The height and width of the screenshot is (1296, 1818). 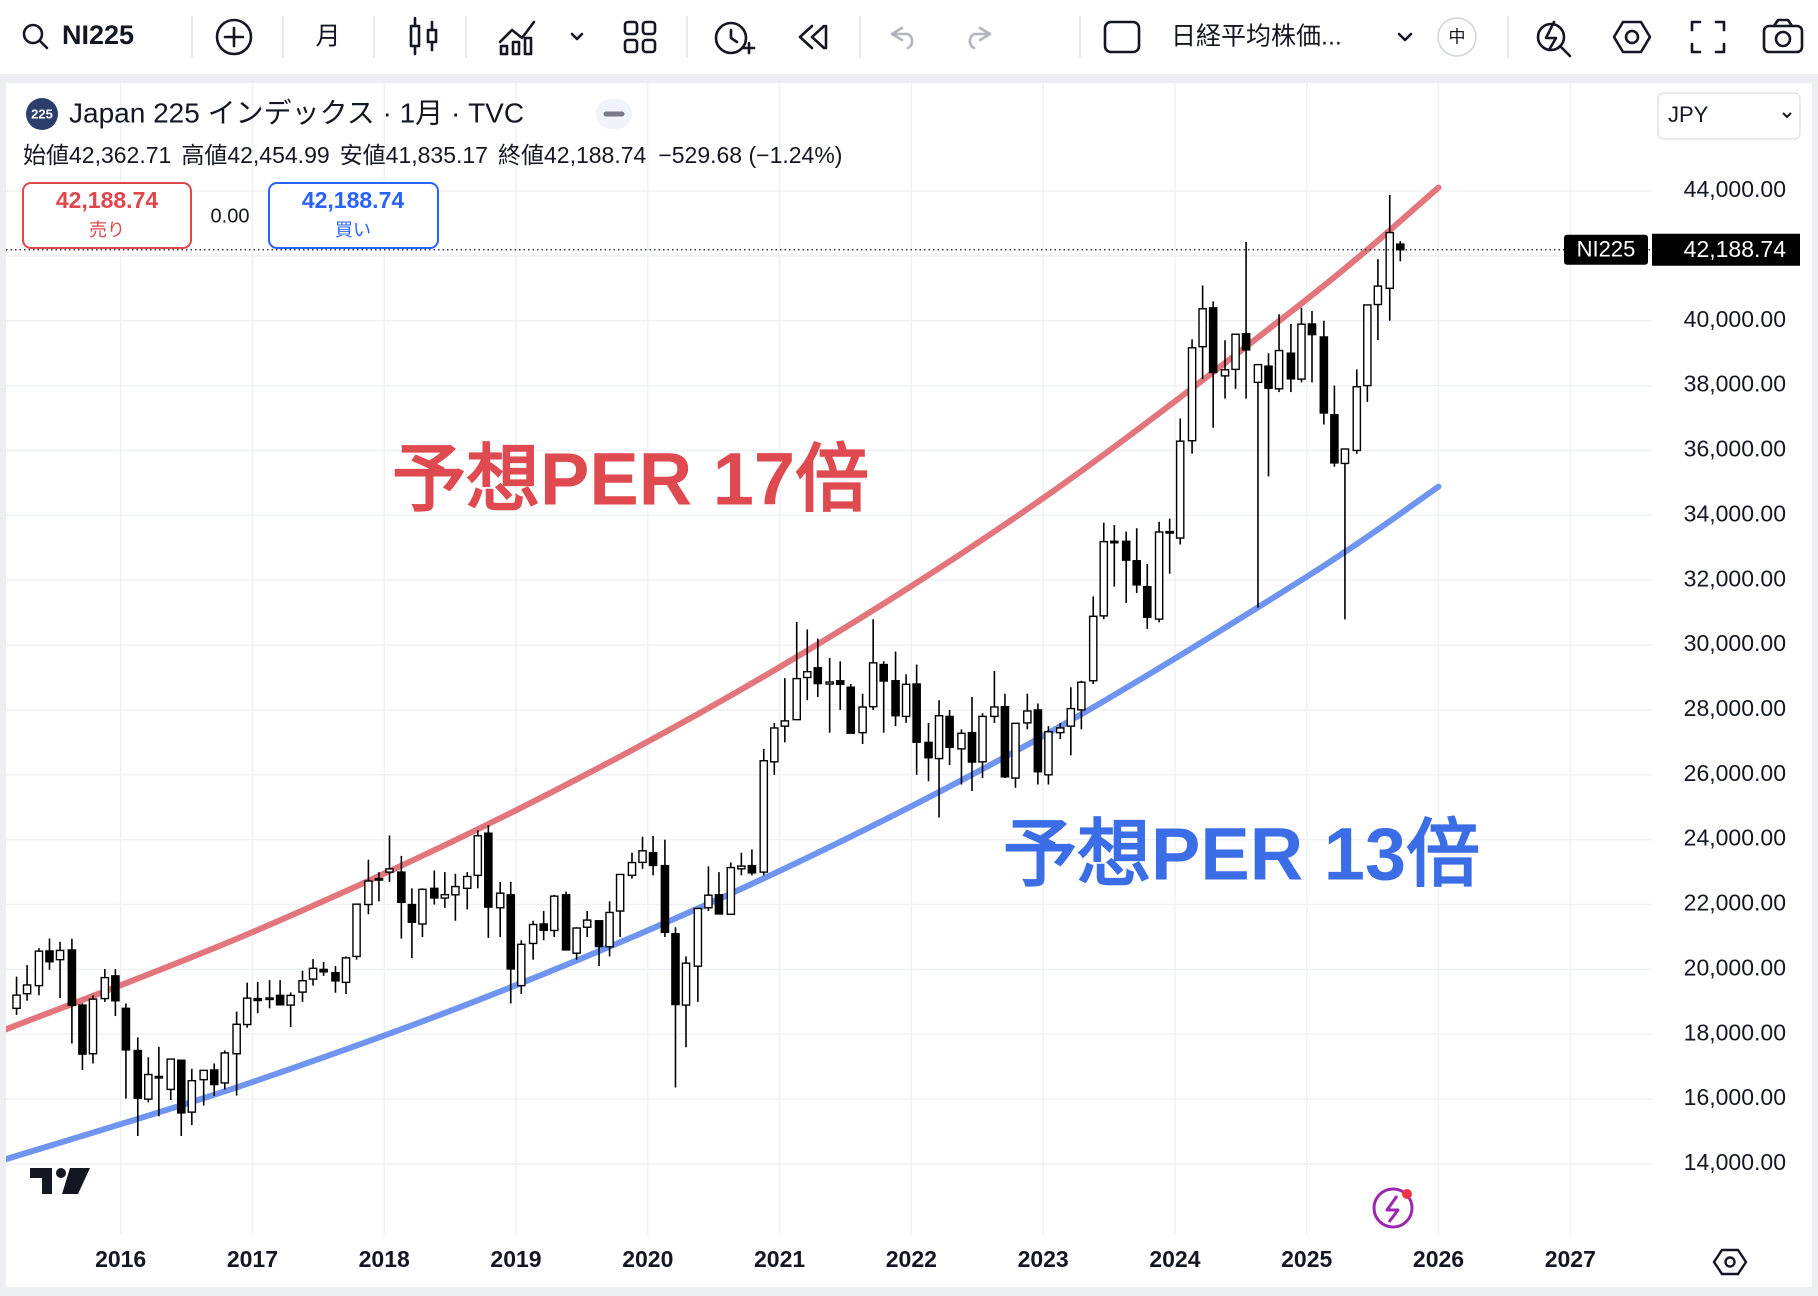 I want to click on x-tick-label: 2026, so click(x=1438, y=1259).